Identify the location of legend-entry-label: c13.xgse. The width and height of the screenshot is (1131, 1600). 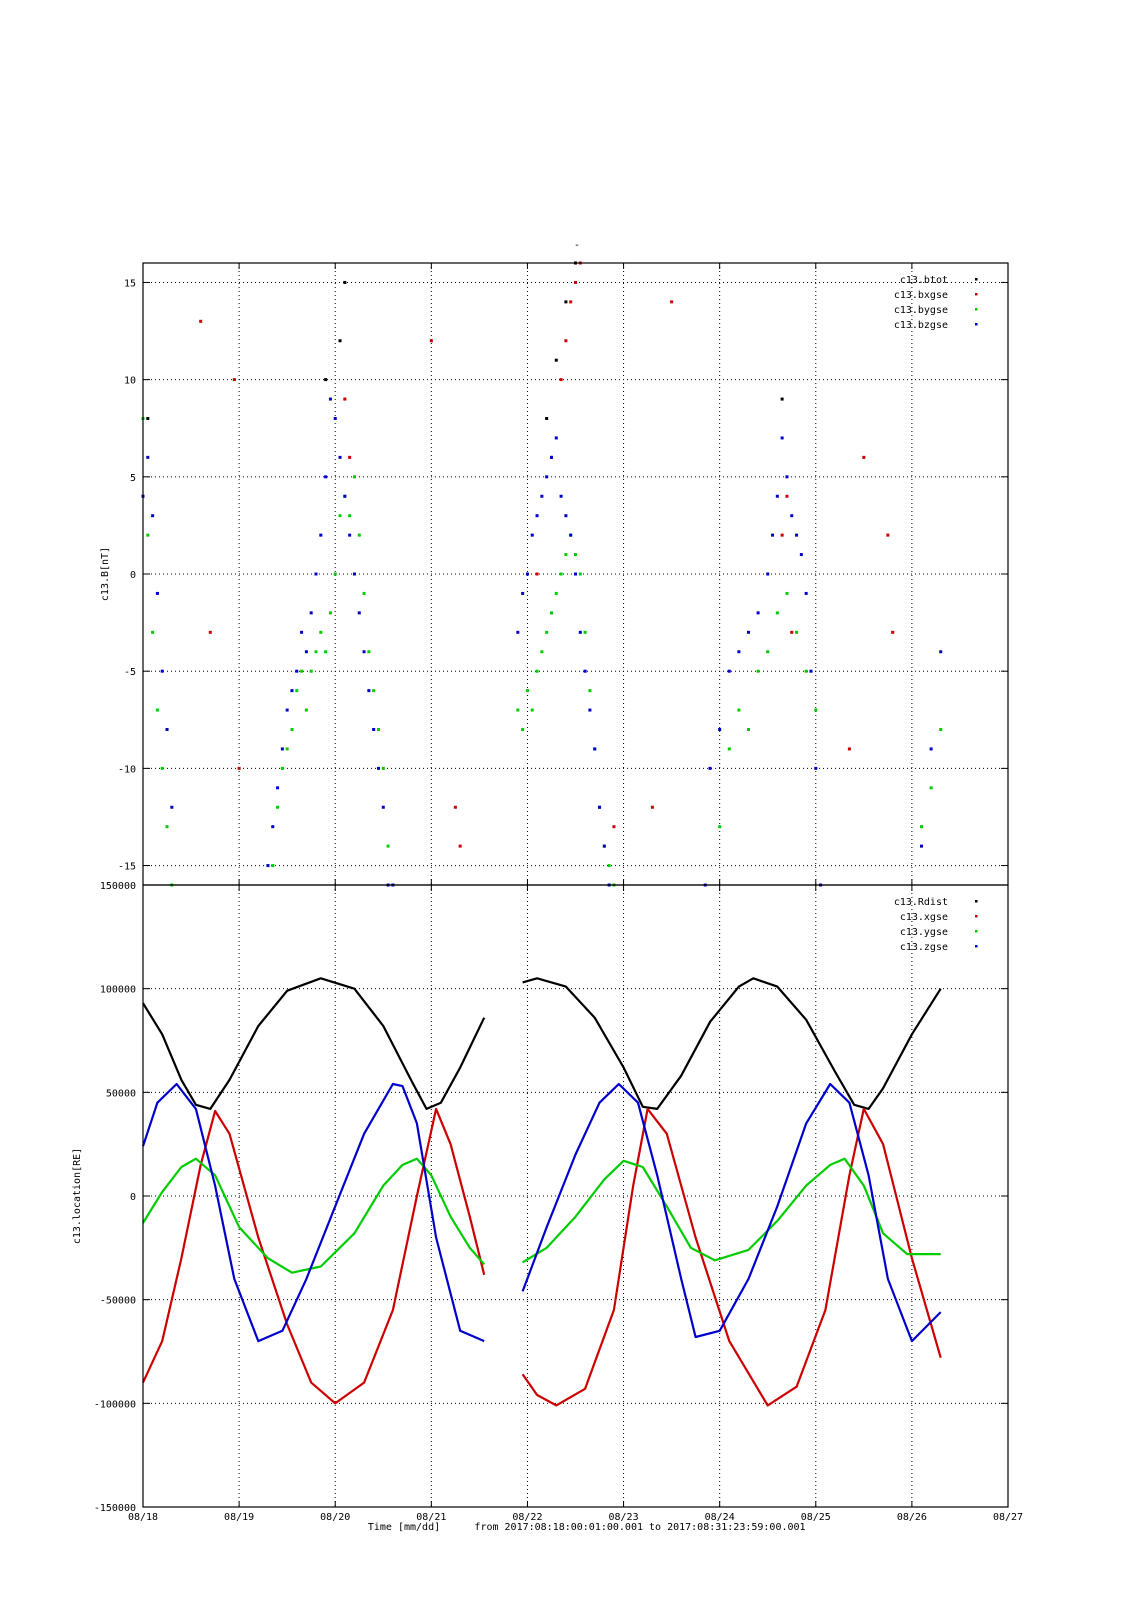
(924, 917).